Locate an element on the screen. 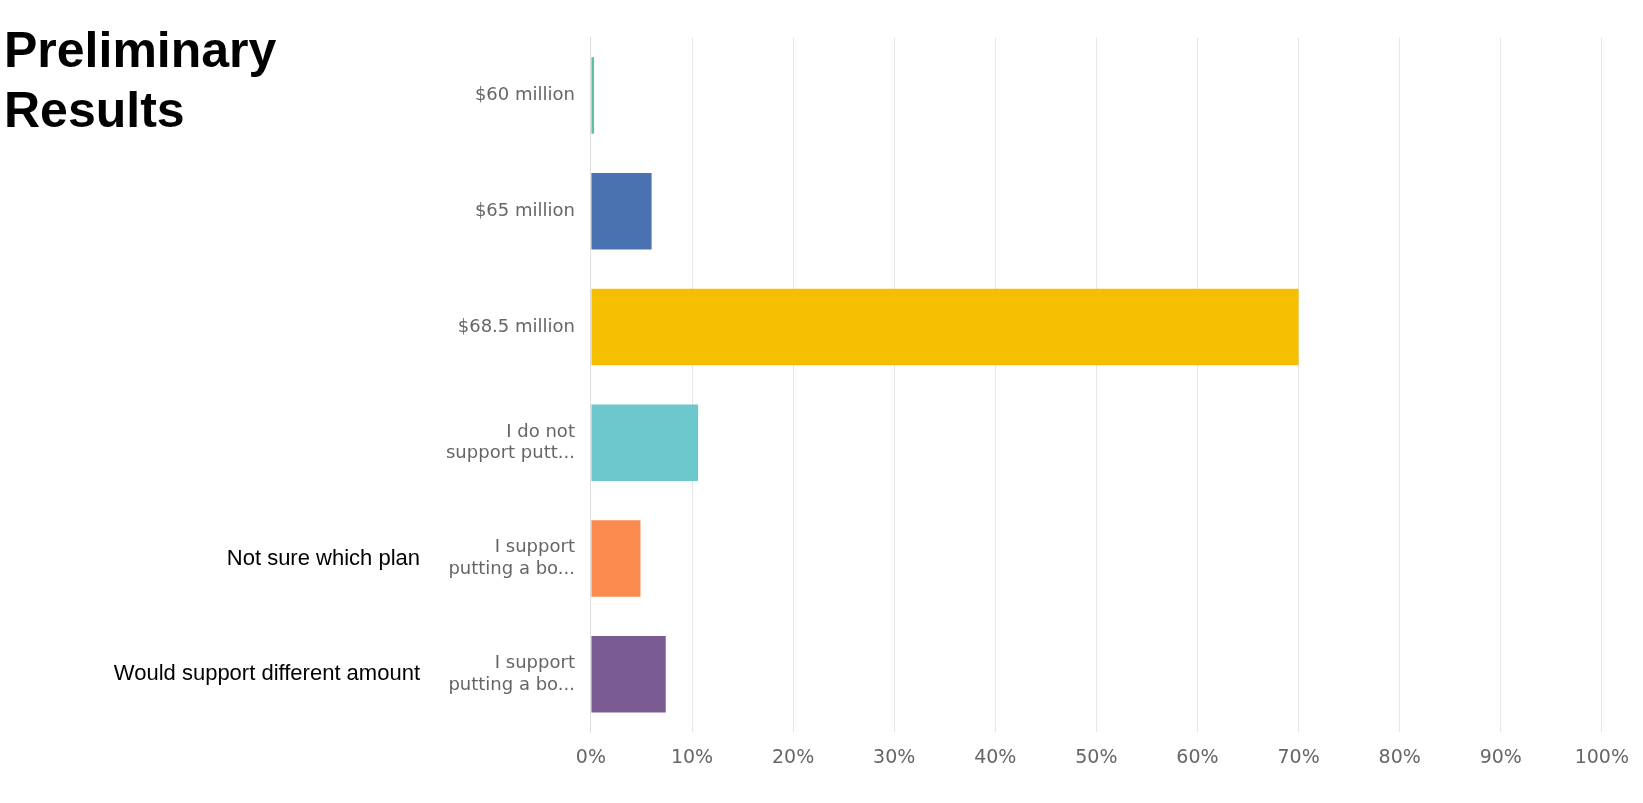  y-tick-label: $60 million is located at coordinates (524, 94).